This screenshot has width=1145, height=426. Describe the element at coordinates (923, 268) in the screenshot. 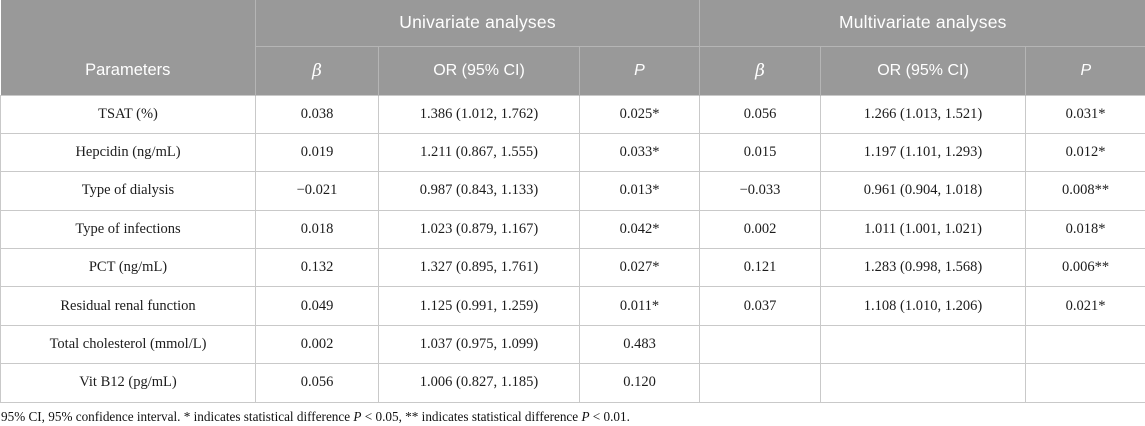

I see `multi-or-cell: 1.283 (0.998, 1.568)` at that location.